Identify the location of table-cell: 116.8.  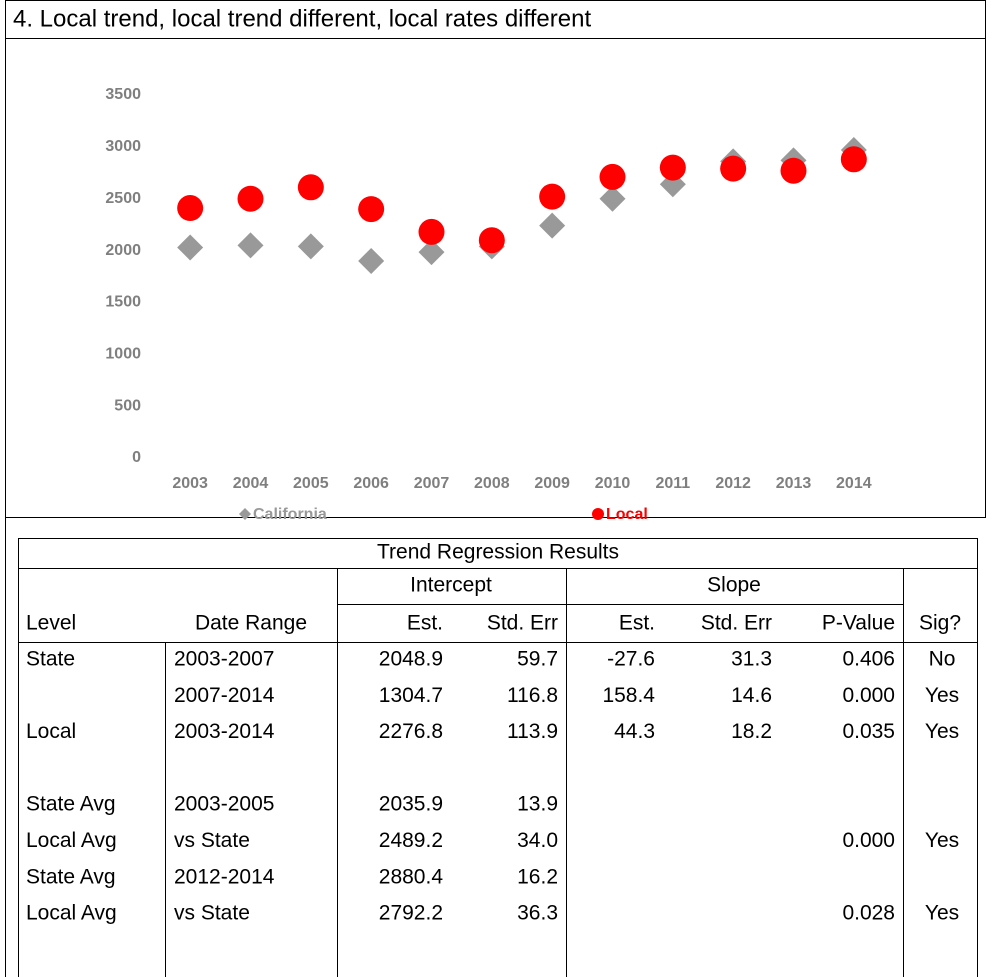
(532, 695).